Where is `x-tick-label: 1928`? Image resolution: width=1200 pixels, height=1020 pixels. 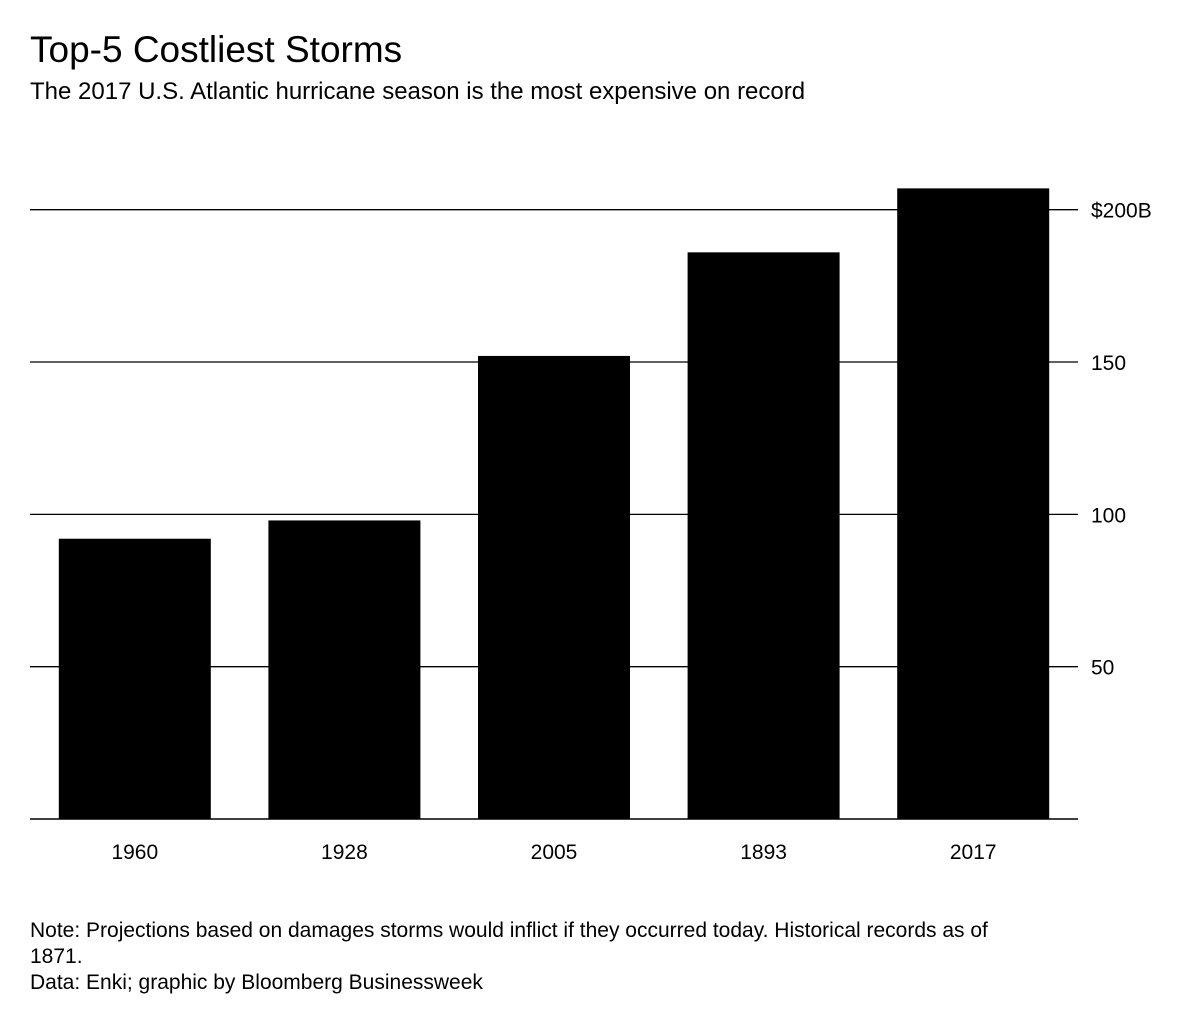 x-tick-label: 1928 is located at coordinates (344, 852).